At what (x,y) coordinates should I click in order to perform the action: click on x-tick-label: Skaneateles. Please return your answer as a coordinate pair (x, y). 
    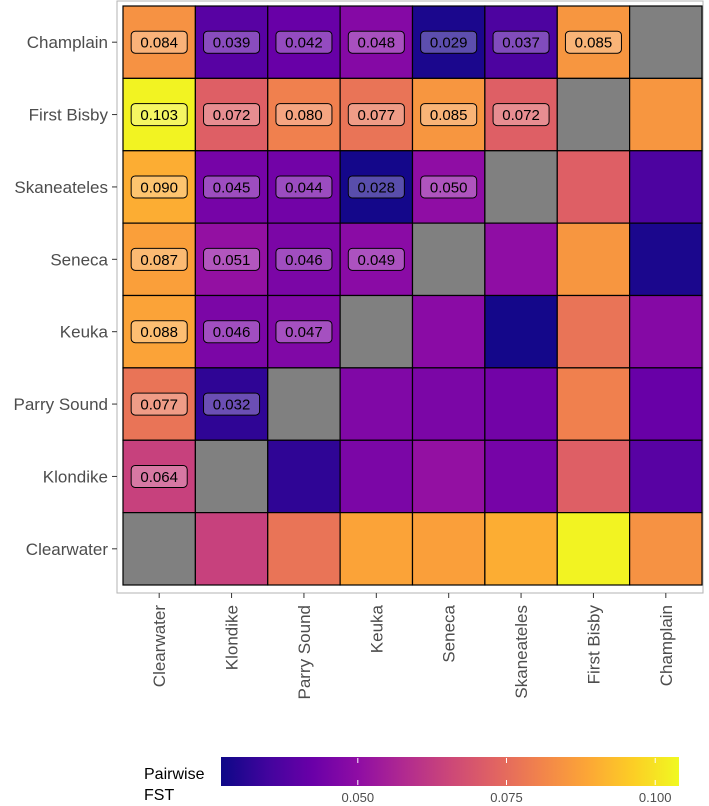
    Looking at the image, I should click on (521, 652).